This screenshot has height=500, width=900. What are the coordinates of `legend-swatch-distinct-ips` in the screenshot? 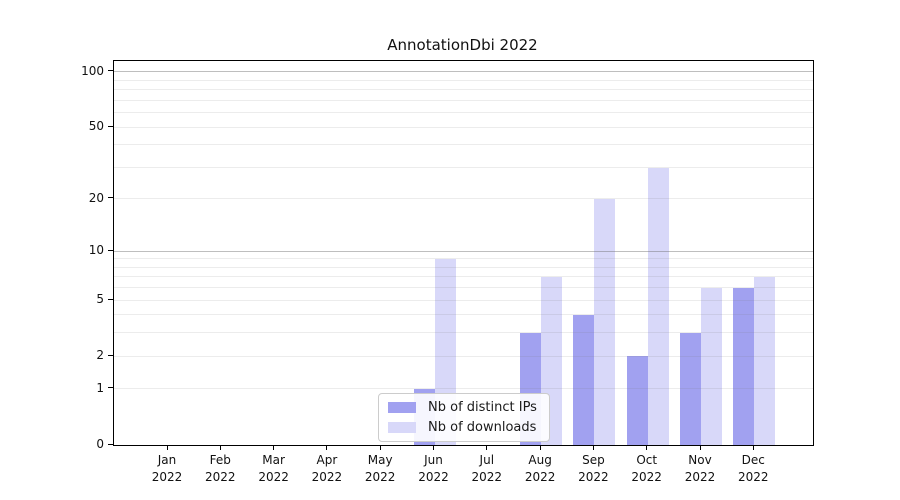 It's located at (402, 407).